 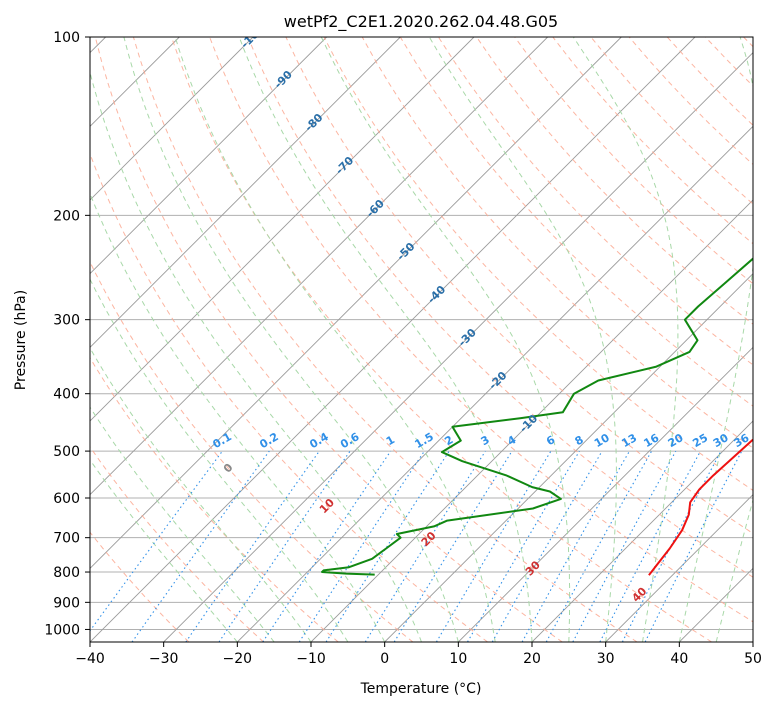 What do you see at coordinates (21, 340) in the screenshot?
I see `y-axis-label: Pressure (hPa)` at bounding box center [21, 340].